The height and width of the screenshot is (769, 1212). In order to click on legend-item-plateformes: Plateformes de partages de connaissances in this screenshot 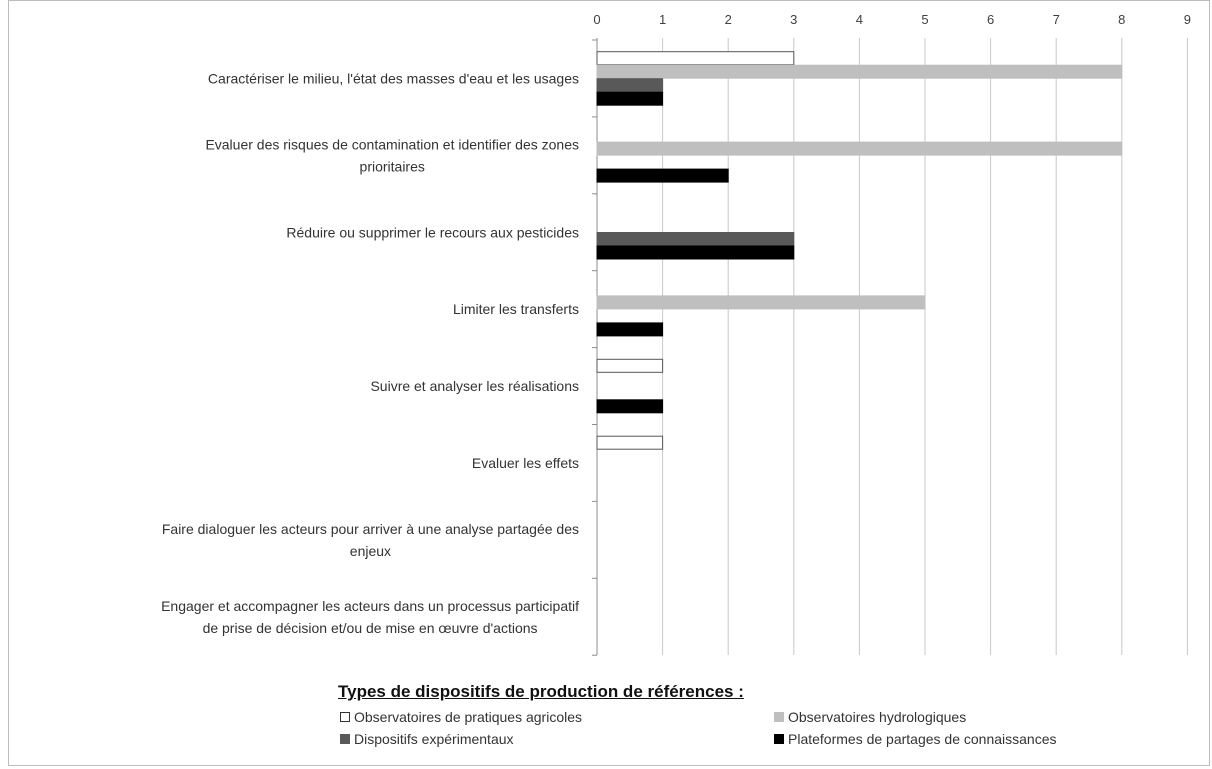, I will do `click(915, 739)`.